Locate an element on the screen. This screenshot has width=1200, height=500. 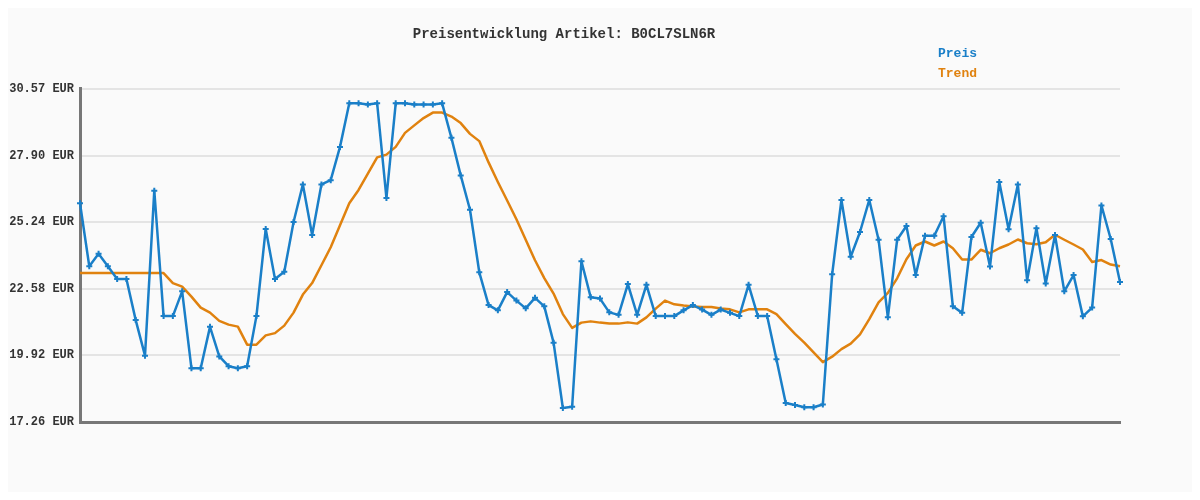
text: Trend is located at coordinates (958, 74).